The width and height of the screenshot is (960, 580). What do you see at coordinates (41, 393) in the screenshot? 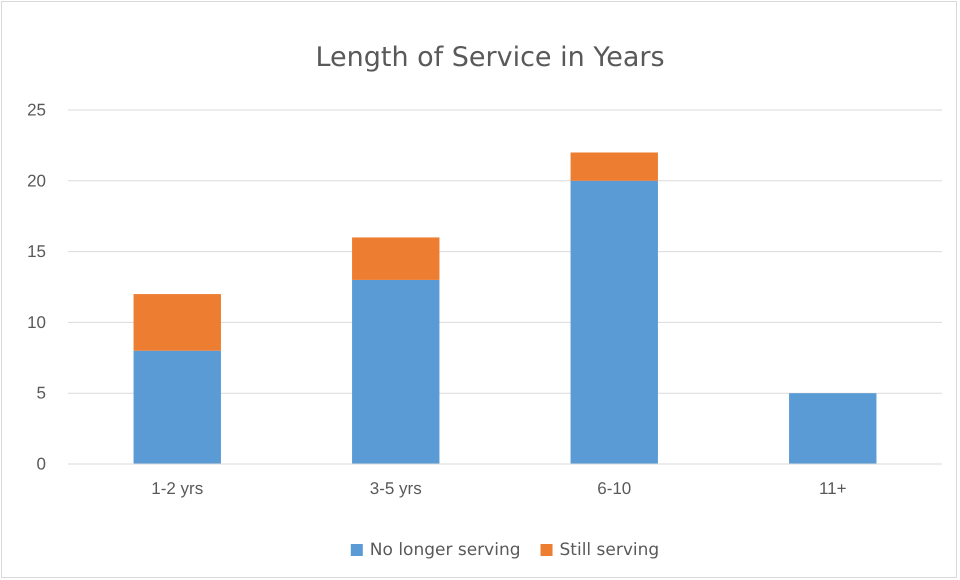
I see `y-tick-label: 5` at bounding box center [41, 393].